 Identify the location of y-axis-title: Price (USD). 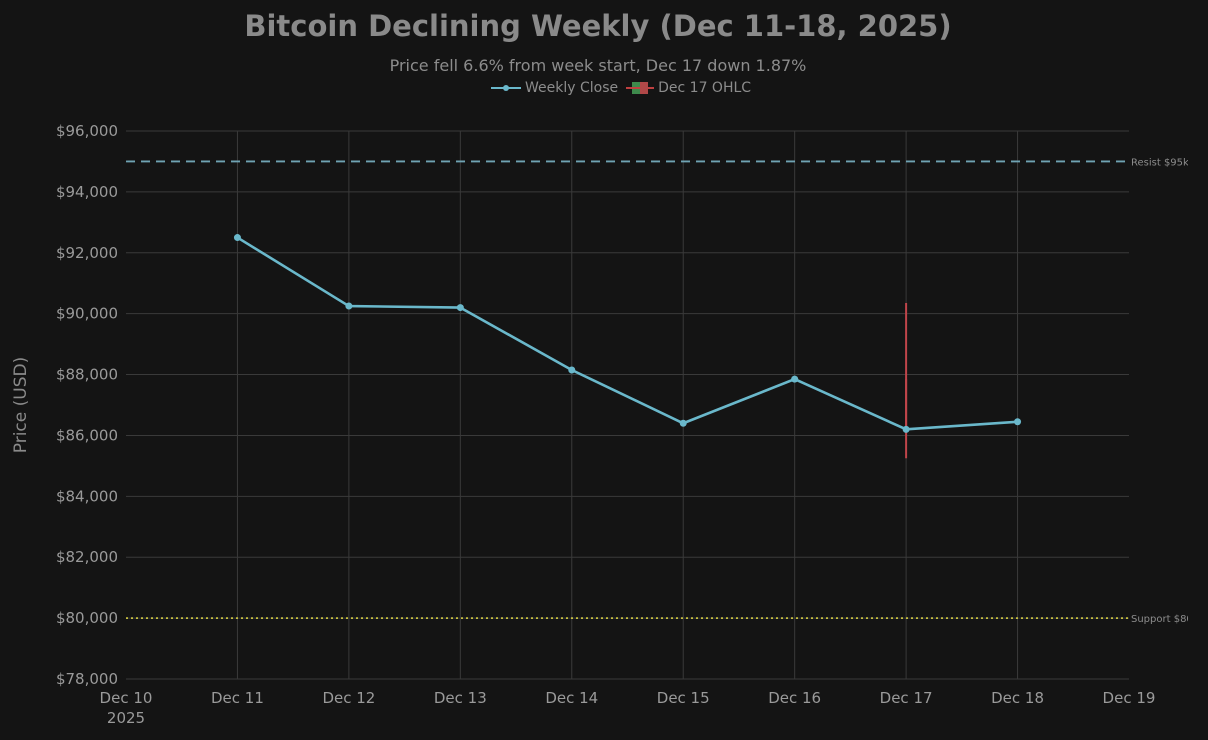
(21, 405).